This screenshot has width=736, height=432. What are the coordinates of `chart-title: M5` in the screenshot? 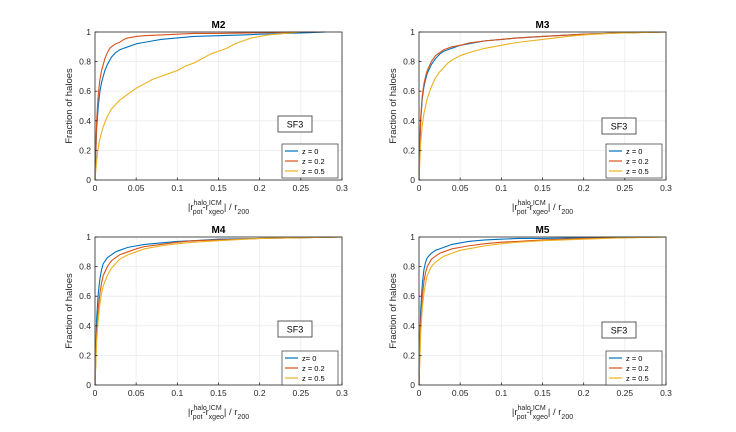 It's located at (543, 230).